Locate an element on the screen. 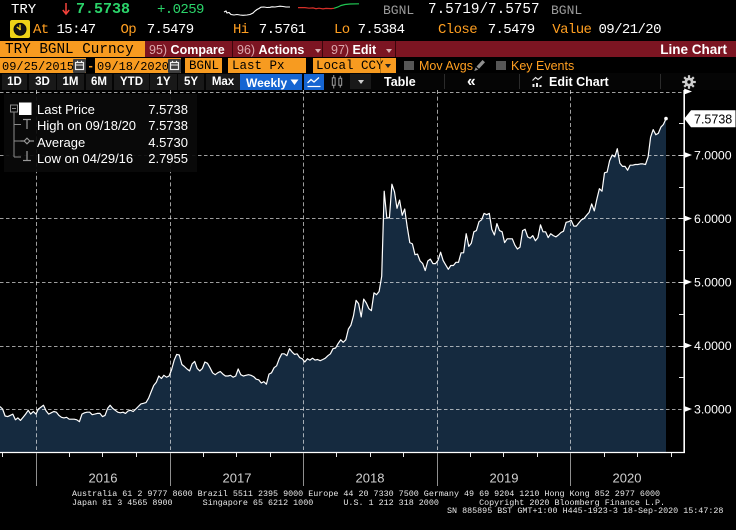 Image resolution: width=736 pixels, height=530 pixels. svg-text: 6.0000 is located at coordinates (713, 219).